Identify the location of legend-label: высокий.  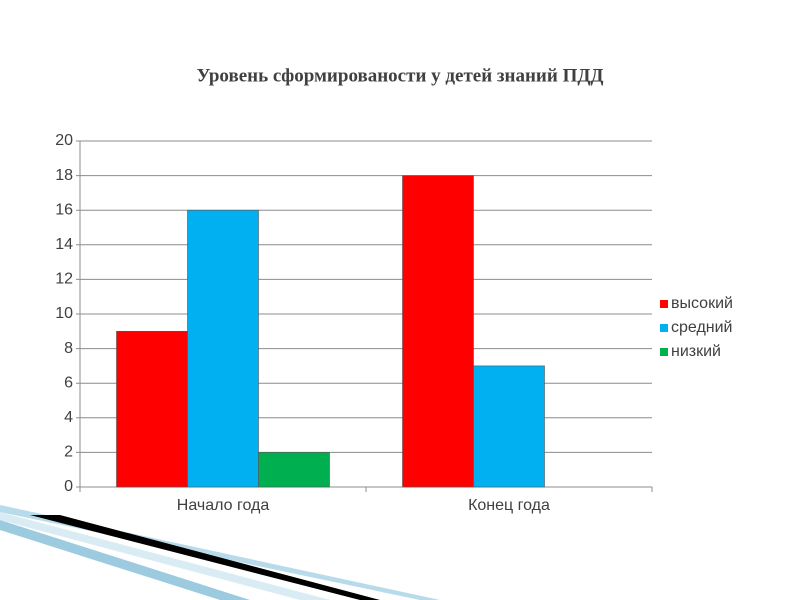
(702, 303).